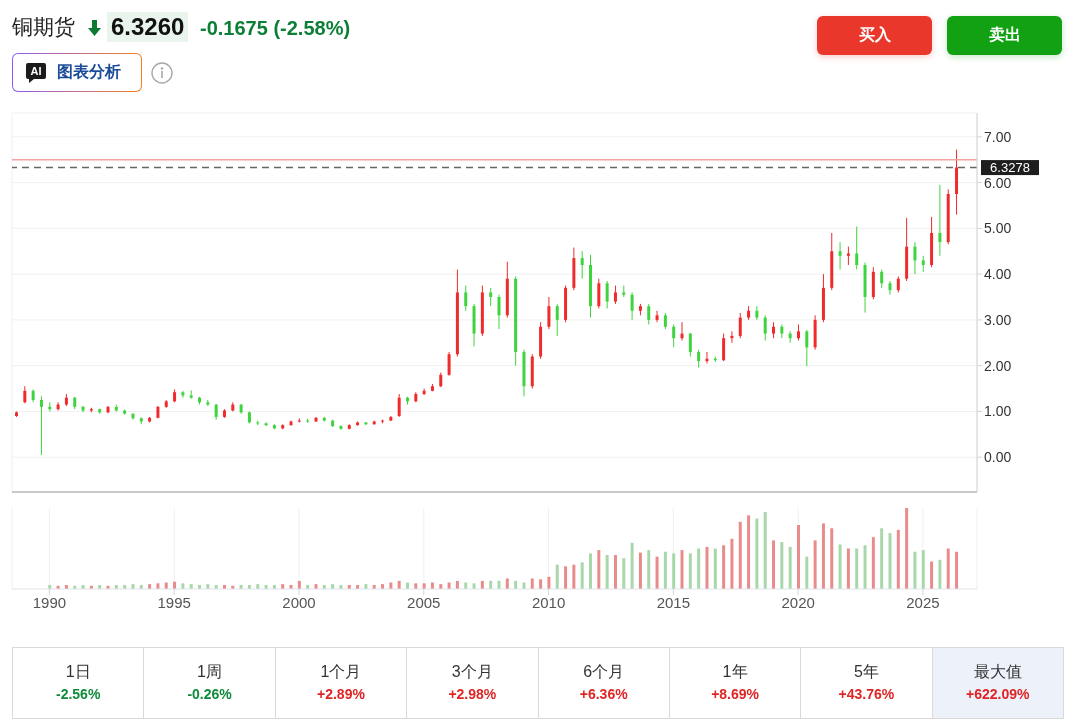  Describe the element at coordinates (472, 694) in the screenshot. I see `text: +2.98%` at that location.